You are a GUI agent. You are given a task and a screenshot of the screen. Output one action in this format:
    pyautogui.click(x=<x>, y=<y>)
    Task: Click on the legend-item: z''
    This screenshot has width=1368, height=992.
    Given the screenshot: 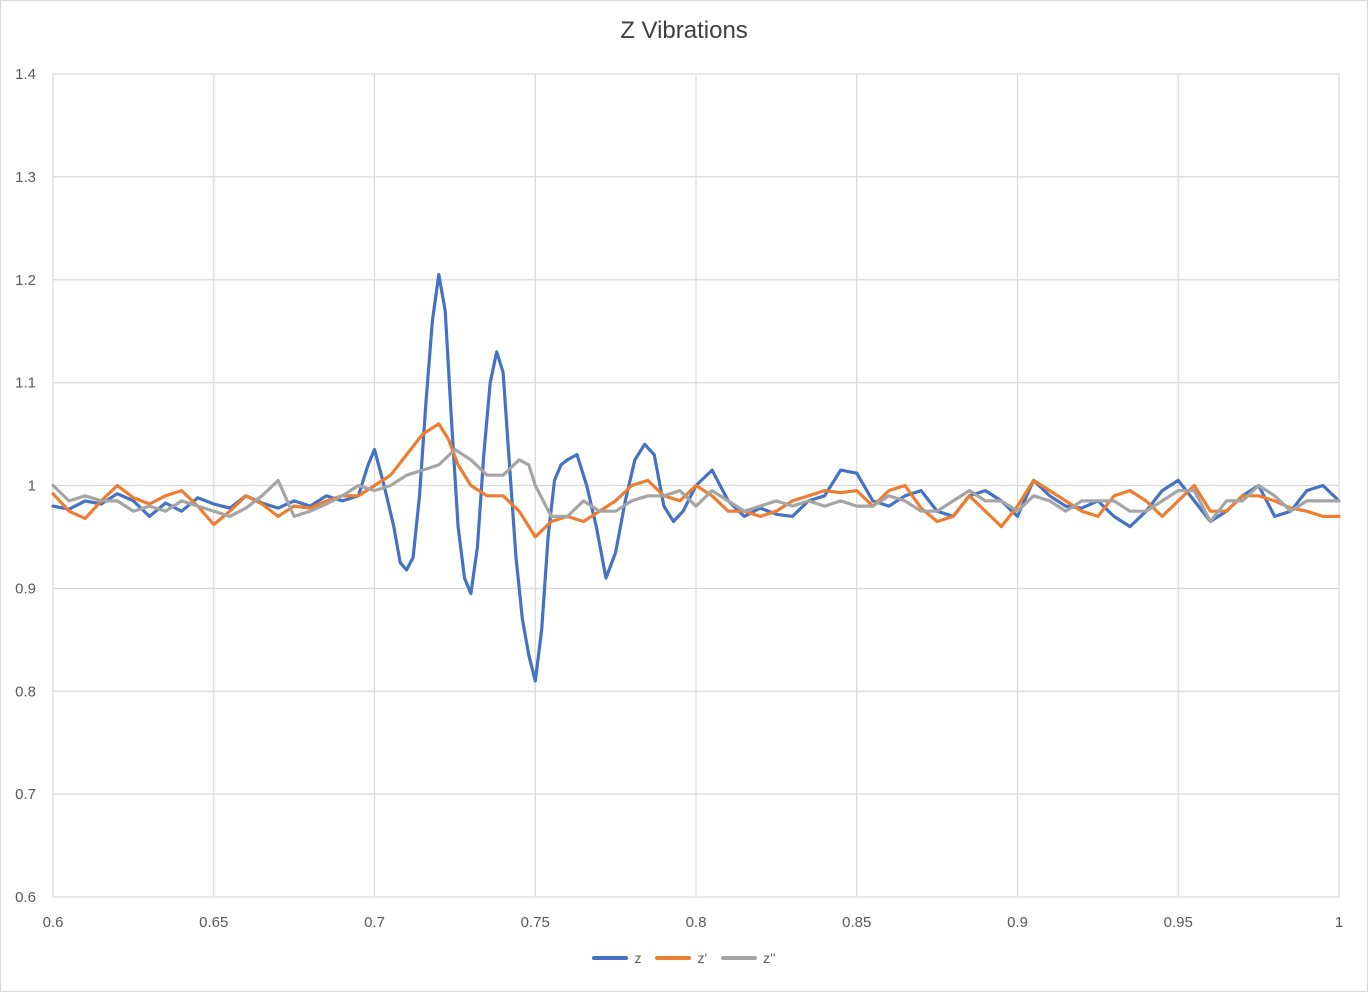 What is the action you would take?
    pyautogui.click(x=748, y=958)
    